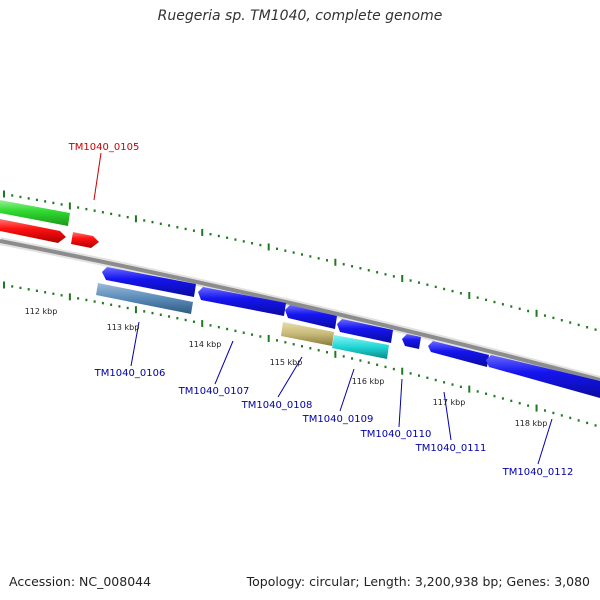  What do you see at coordinates (104, 147) in the screenshot?
I see `gene-label-0105: TM1040_0105` at bounding box center [104, 147].